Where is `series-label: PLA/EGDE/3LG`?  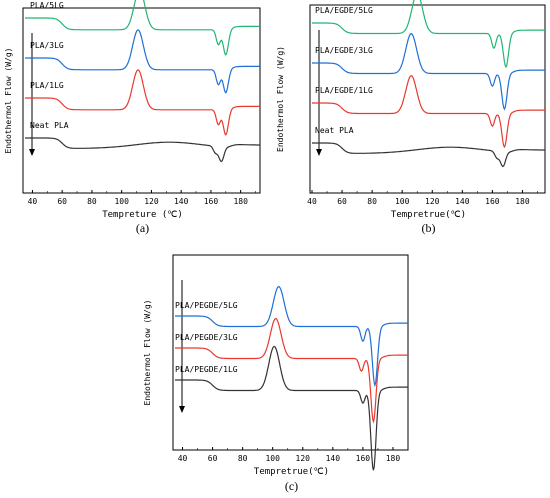
series-label: PLA/EGDE/3LG is located at coordinates (344, 50).